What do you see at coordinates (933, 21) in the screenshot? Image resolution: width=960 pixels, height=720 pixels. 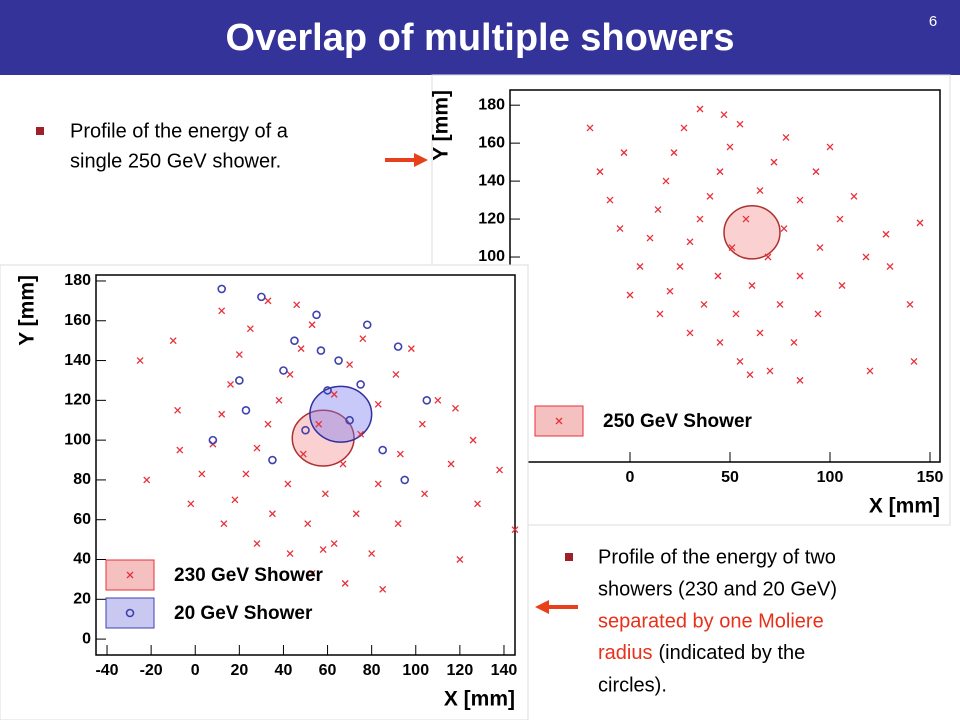 I see `page-number: 6` at bounding box center [933, 21].